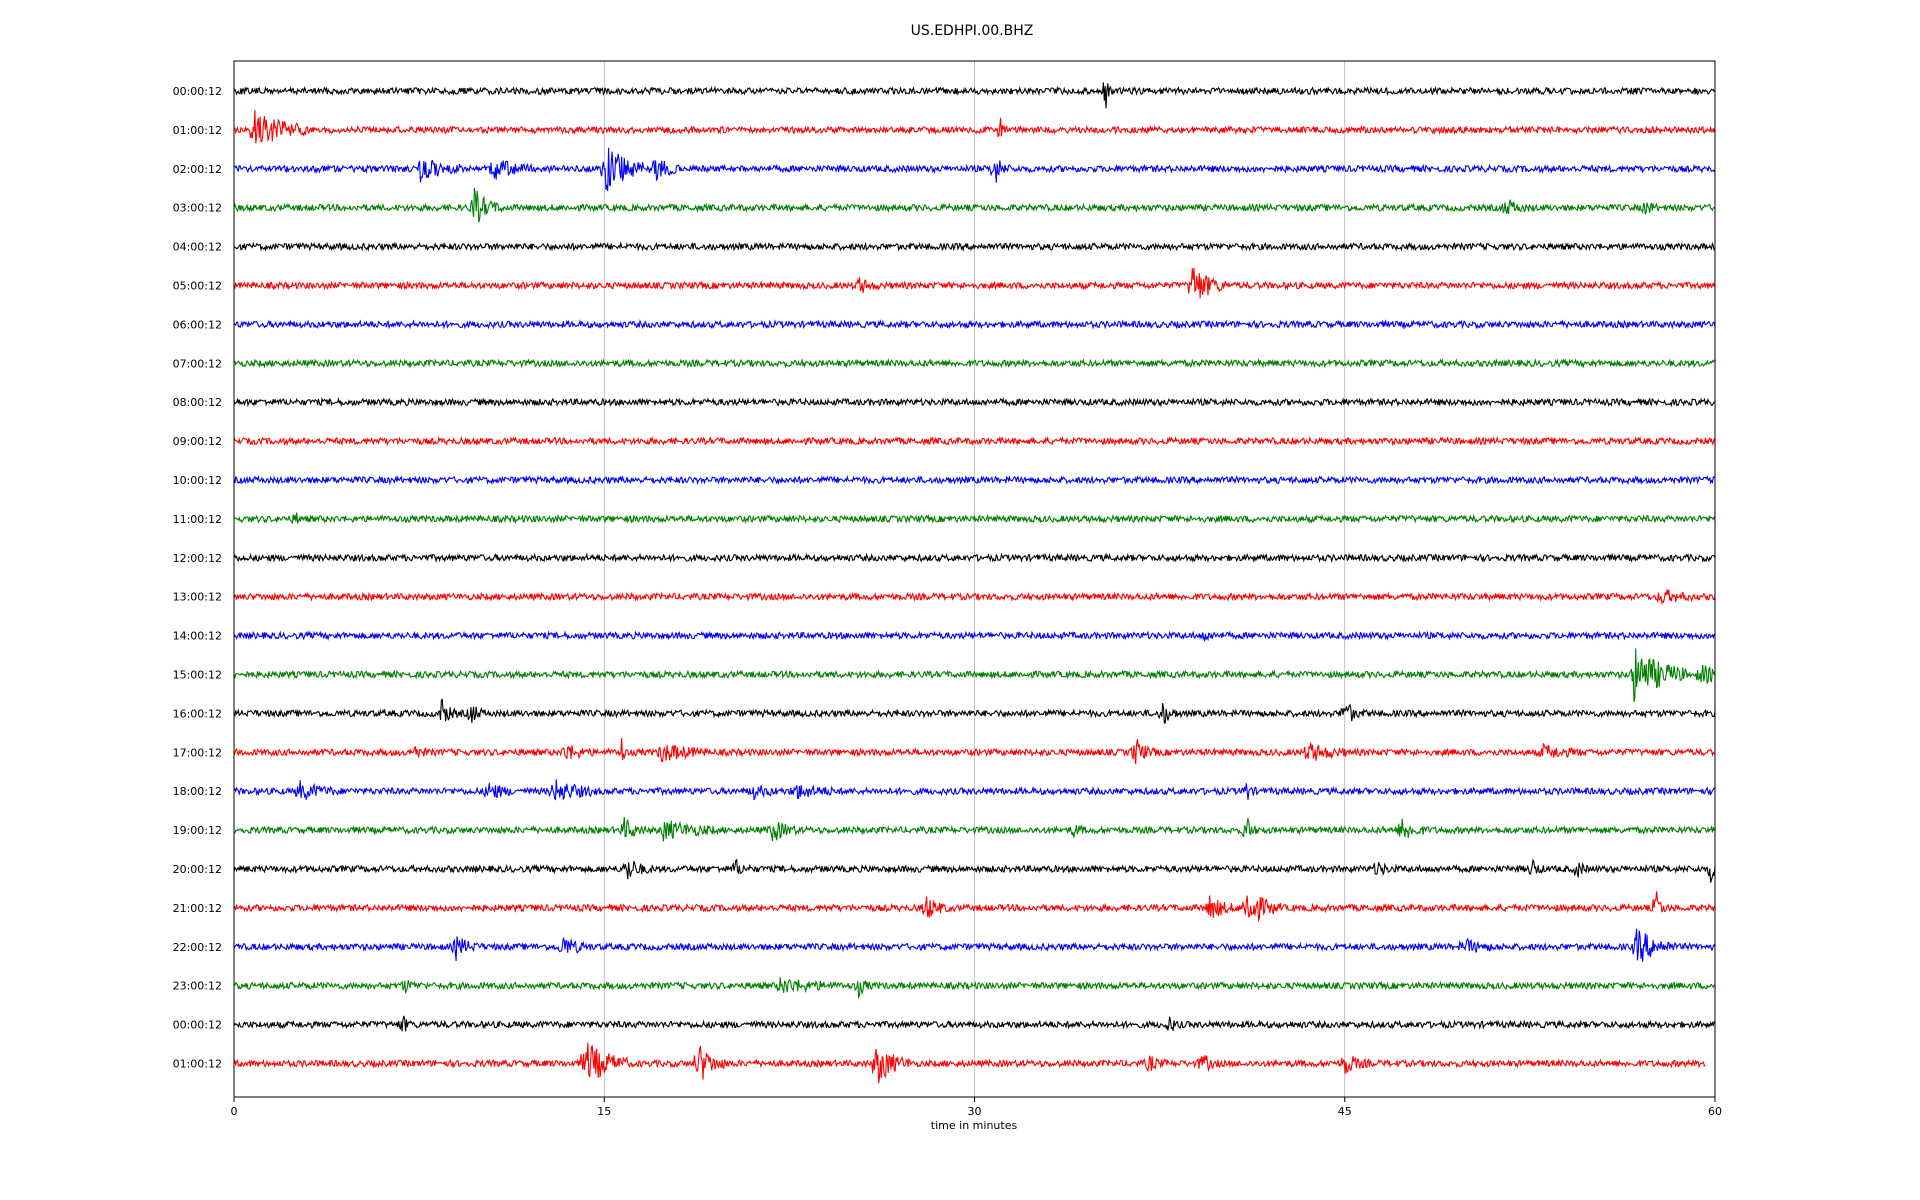 The width and height of the screenshot is (1920, 1200). I want to click on row-label-25: 01:00:12, so click(197, 1064).